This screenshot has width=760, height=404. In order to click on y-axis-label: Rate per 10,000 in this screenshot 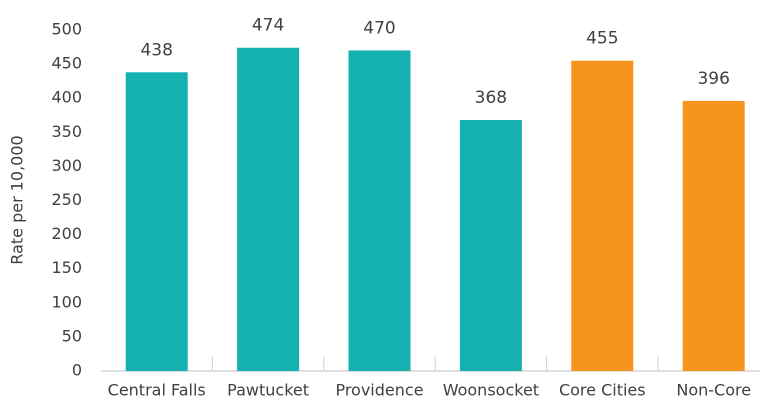, I will do `click(17, 199)`.